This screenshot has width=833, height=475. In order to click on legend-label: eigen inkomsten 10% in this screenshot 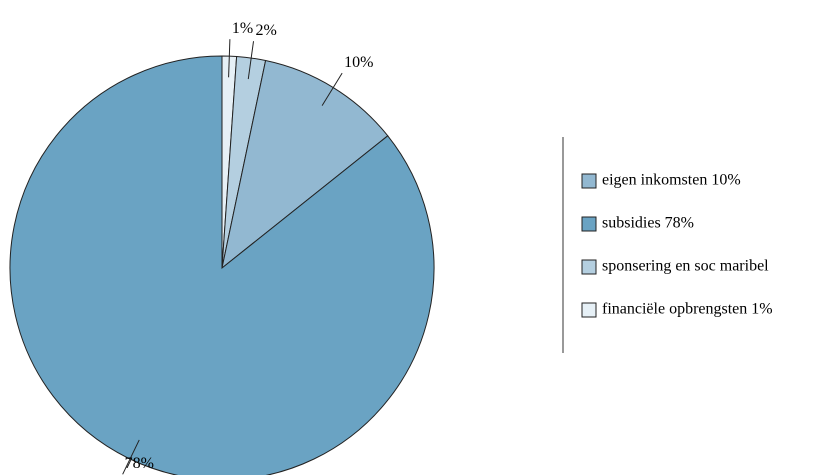, I will do `click(671, 180)`.